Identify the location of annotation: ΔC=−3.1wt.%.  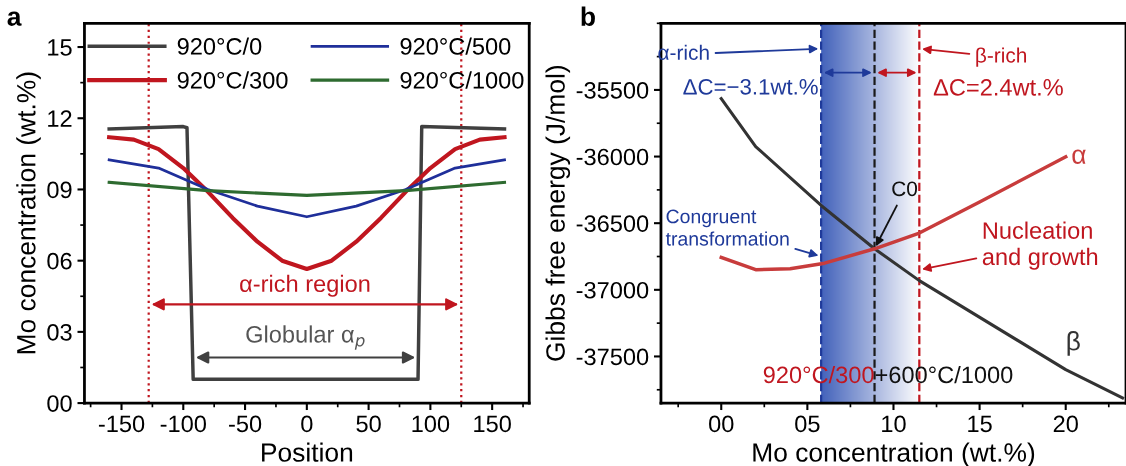
(750, 86).